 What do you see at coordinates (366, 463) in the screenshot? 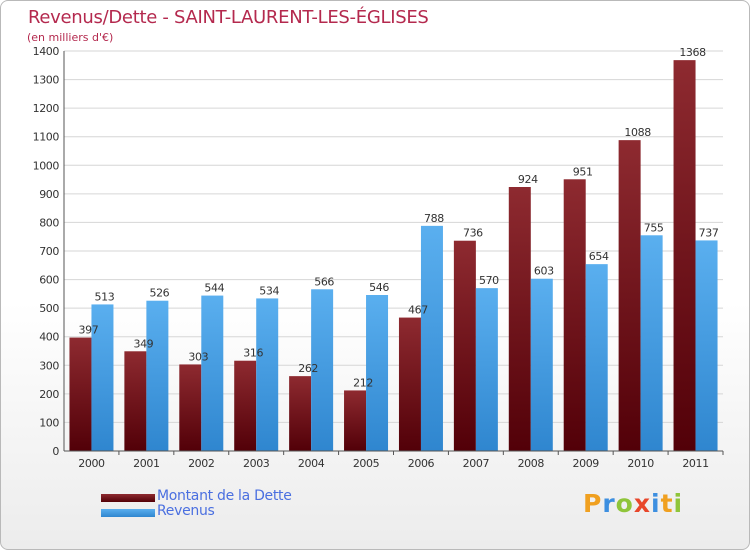
I see `x-tick-label: 2005` at bounding box center [366, 463].